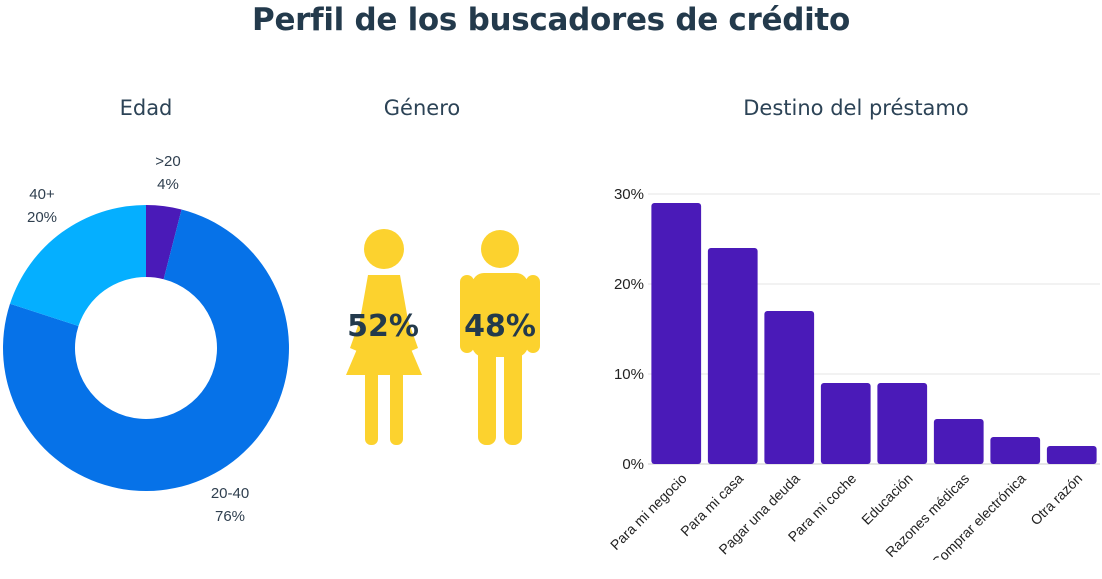 This screenshot has width=1102, height=579. Describe the element at coordinates (383, 326) in the screenshot. I see `female-percentage: 52%` at that location.